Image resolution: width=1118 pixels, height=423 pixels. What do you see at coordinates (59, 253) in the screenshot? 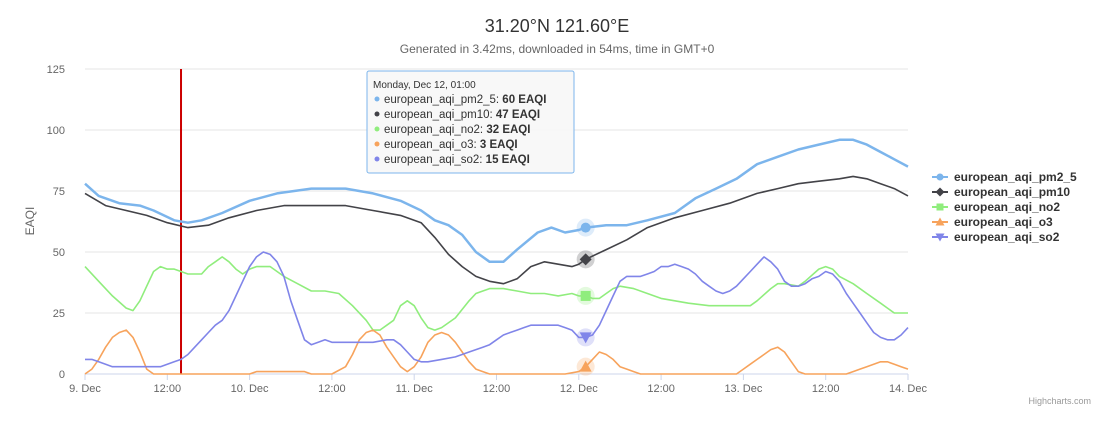
I see `y-tick-label: 50` at bounding box center [59, 253].